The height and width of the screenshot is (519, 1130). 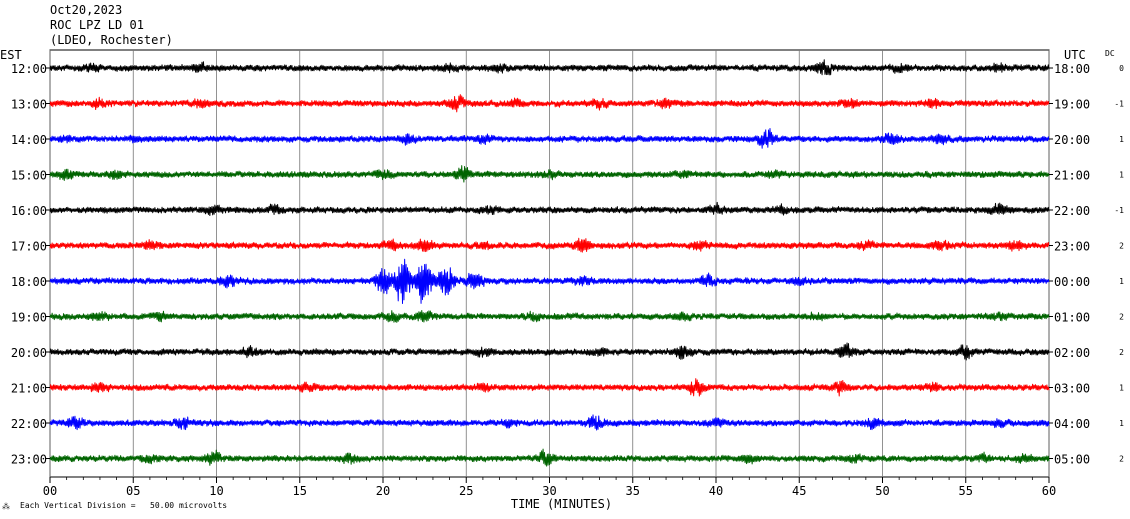 I want to click on x-tick-label: 00, so click(x=50, y=491).